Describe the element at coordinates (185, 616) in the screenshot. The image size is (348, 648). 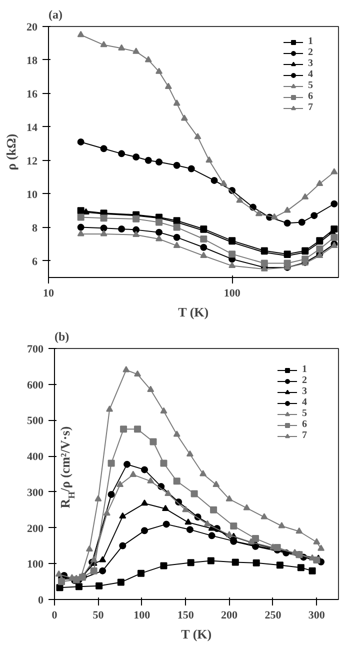
I see `x-tick-label: 150` at that location.